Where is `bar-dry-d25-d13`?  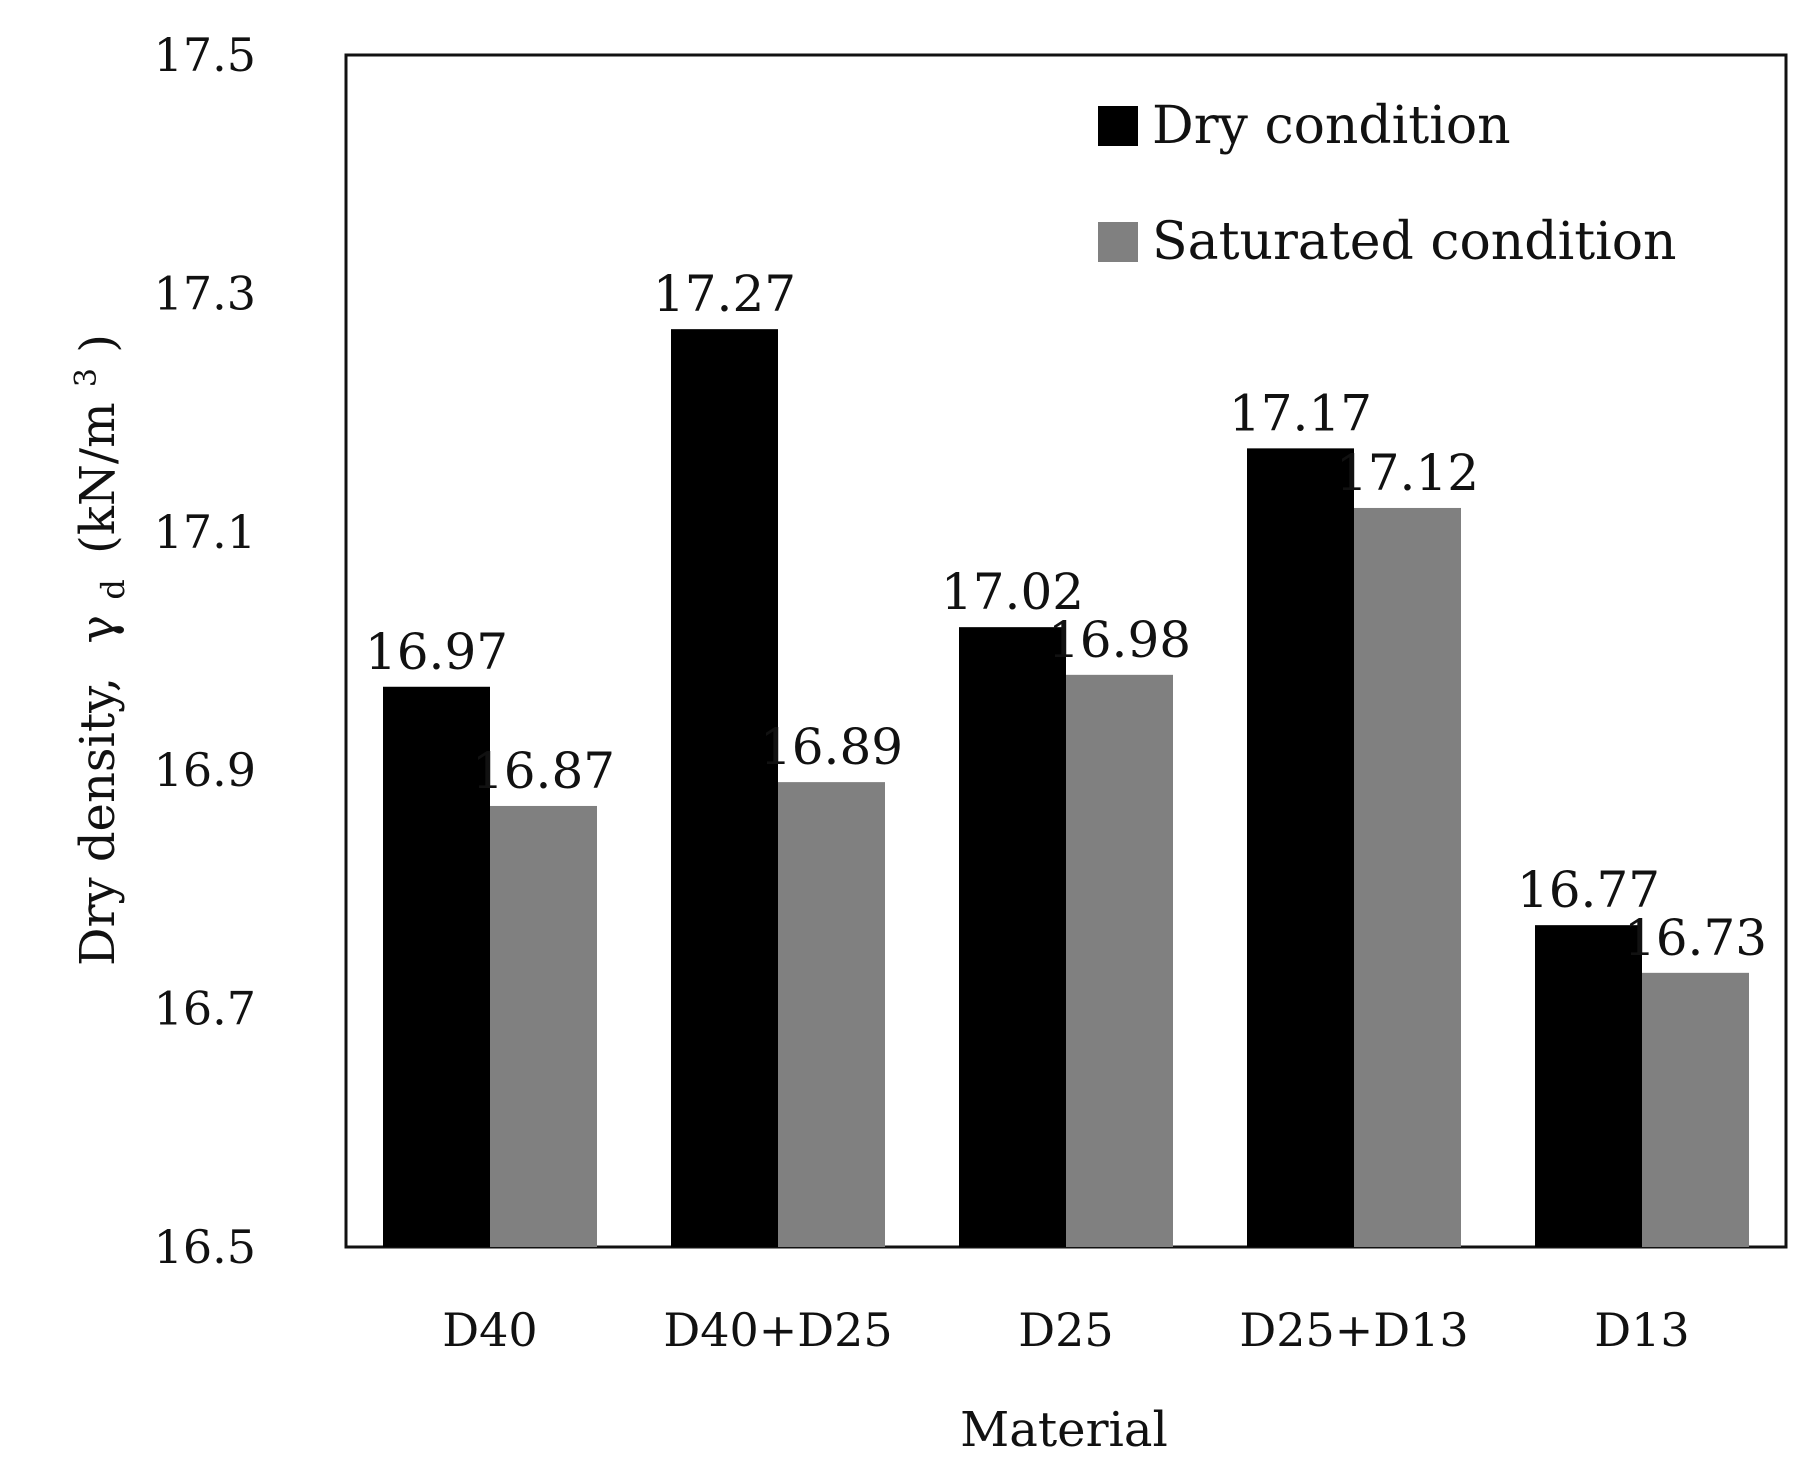
bar-dry-d25-d13 is located at coordinates (1300, 847).